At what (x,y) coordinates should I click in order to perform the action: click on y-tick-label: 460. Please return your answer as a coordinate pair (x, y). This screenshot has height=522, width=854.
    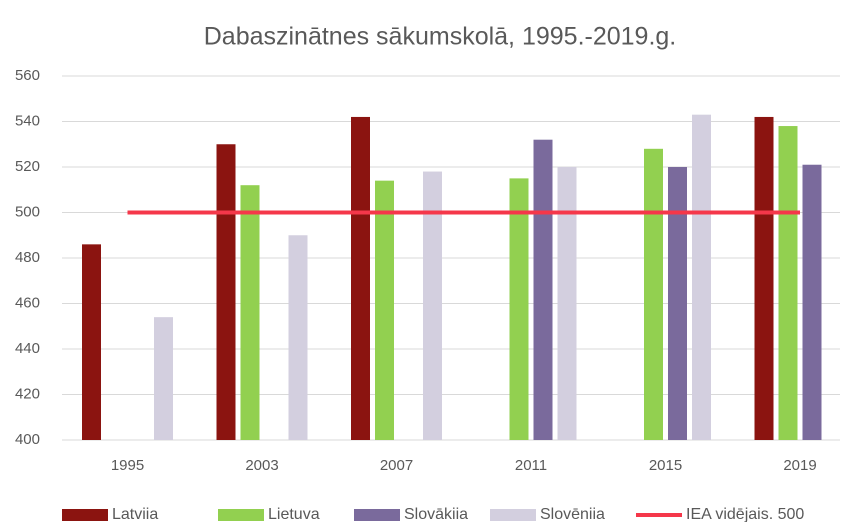
    Looking at the image, I should click on (27, 302).